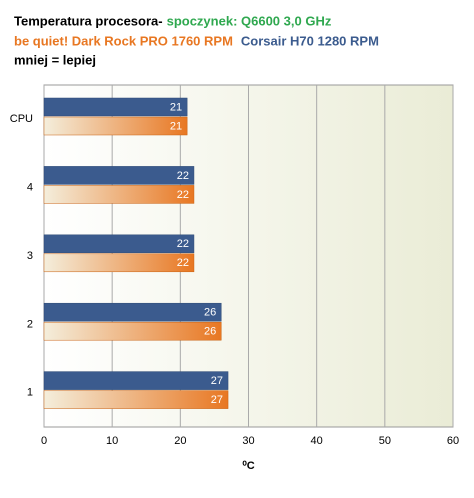 This screenshot has height=498, width=474. What do you see at coordinates (317, 441) in the screenshot?
I see `x-tick-label: 40` at bounding box center [317, 441].